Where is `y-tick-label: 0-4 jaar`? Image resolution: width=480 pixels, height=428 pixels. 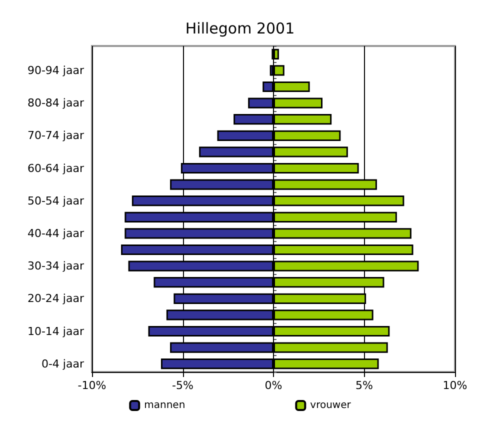 y-tick-label: 0-4 jaar is located at coordinates (62, 363).